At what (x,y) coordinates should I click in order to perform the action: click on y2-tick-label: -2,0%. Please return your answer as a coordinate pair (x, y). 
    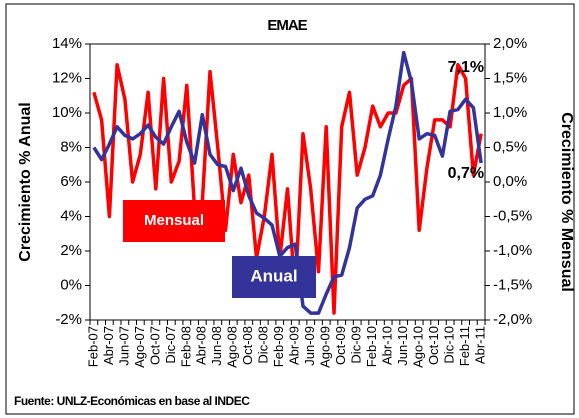
    Looking at the image, I should click on (512, 319).